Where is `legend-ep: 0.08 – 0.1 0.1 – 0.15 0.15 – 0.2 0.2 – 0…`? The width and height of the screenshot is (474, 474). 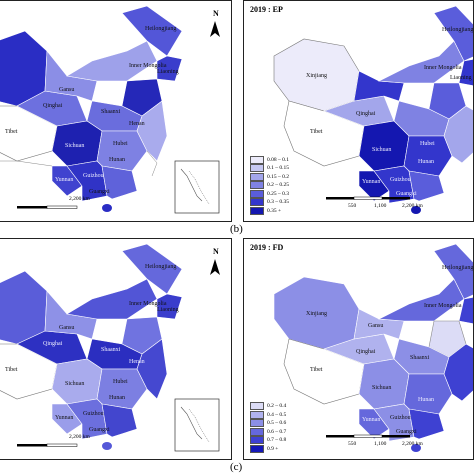
legend-ep: 0.08 – 0.1 0.1 – 0.15 0.15 – 0.2 0.2 – 0… is located at coordinates (269, 185).